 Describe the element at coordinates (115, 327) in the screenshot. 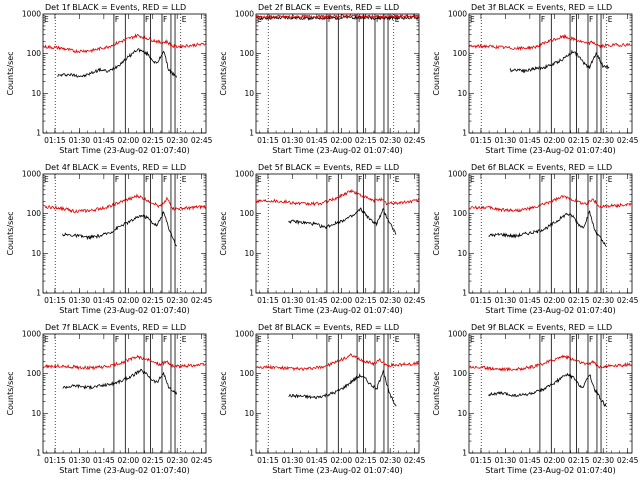

I see `panel-title: Det 7f BLACK = Events, RED = LLD` at that location.